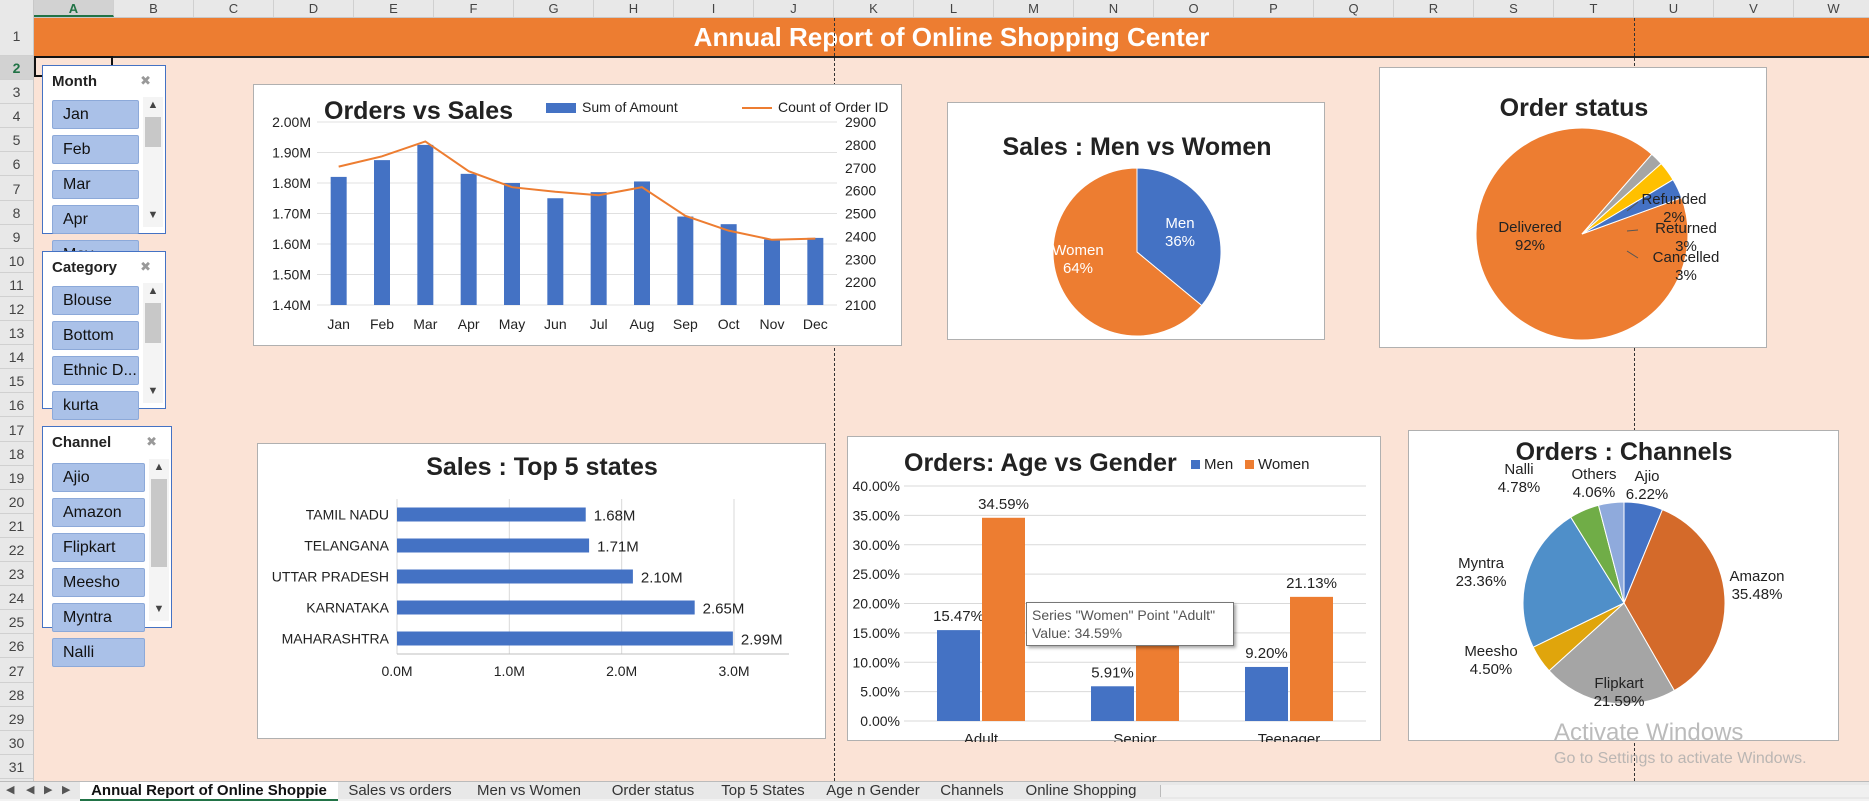 The width and height of the screenshot is (1869, 801). Describe the element at coordinates (16, 261) in the screenshot. I see `row-header-10: 10` at that location.